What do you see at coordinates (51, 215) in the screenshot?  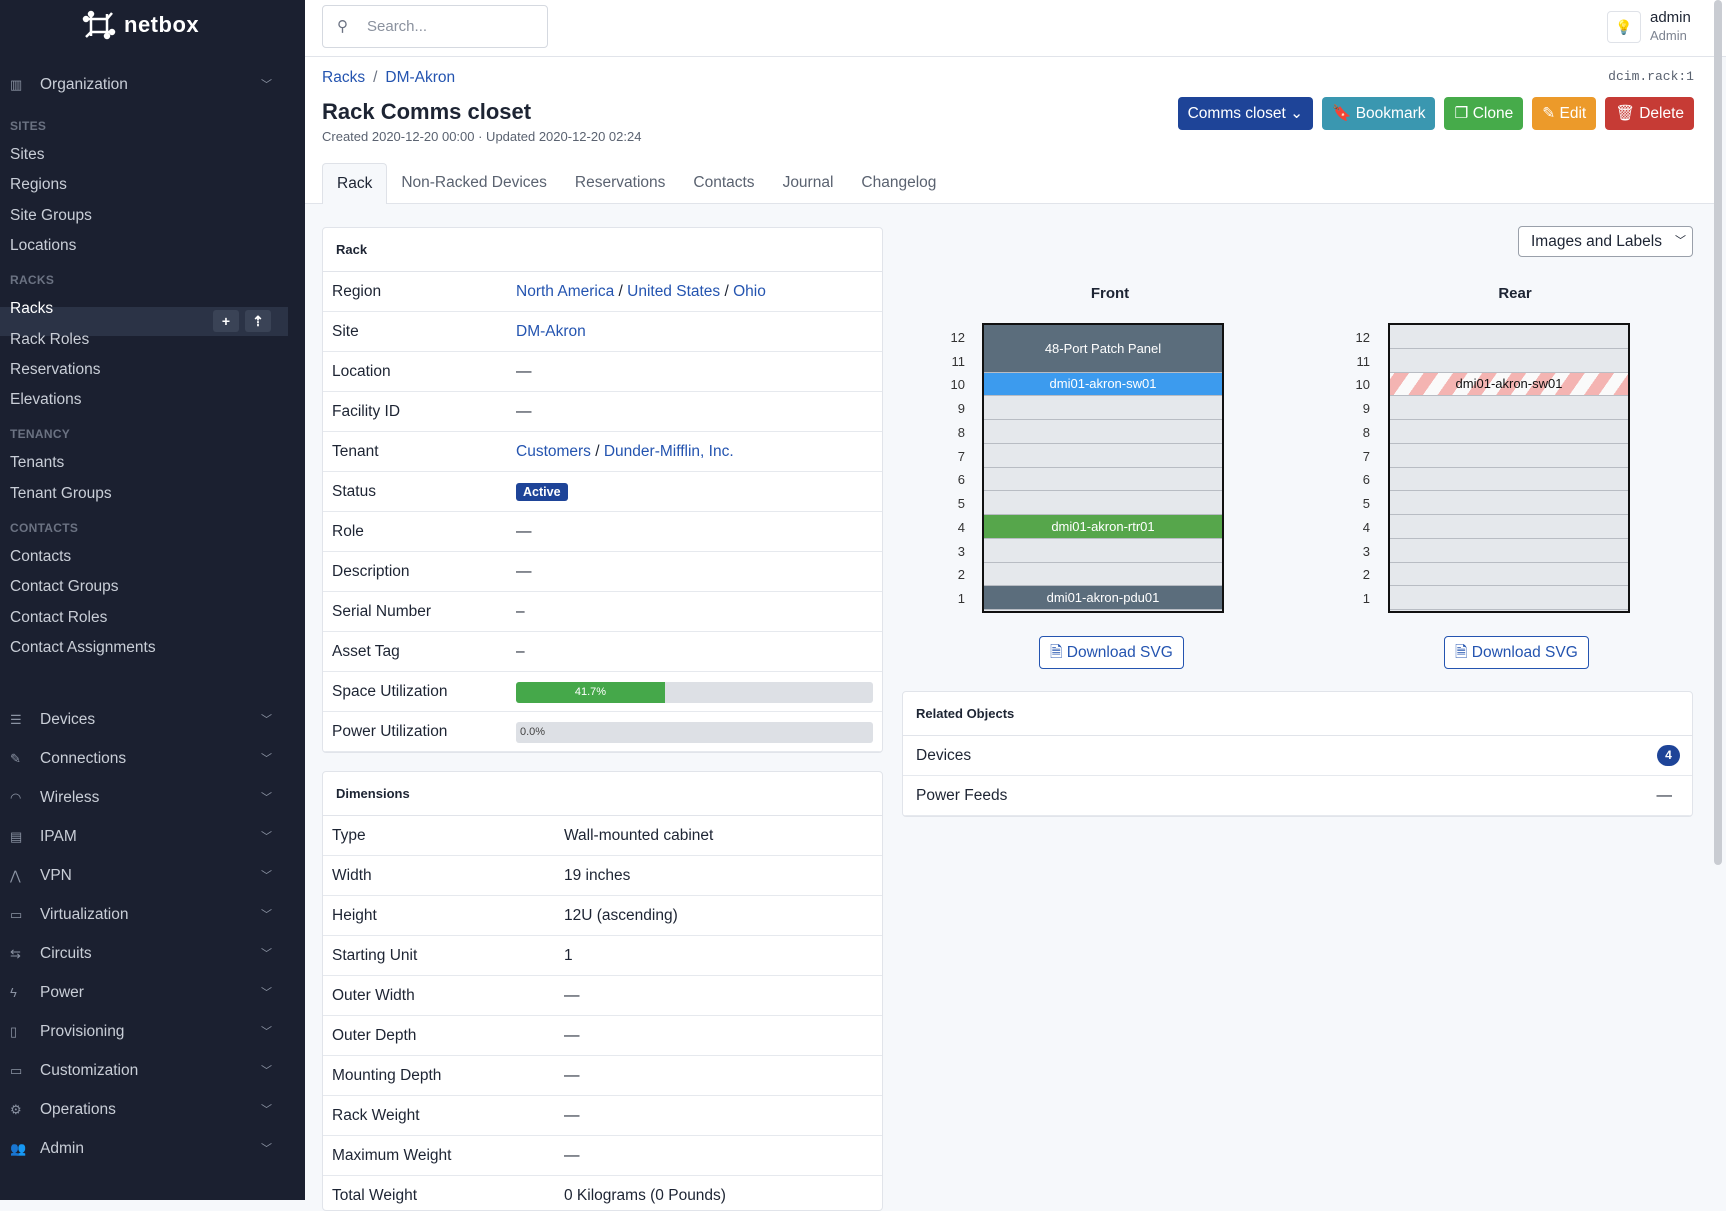 I see `sidebar-item-site-groups: Site Groups` at bounding box center [51, 215].